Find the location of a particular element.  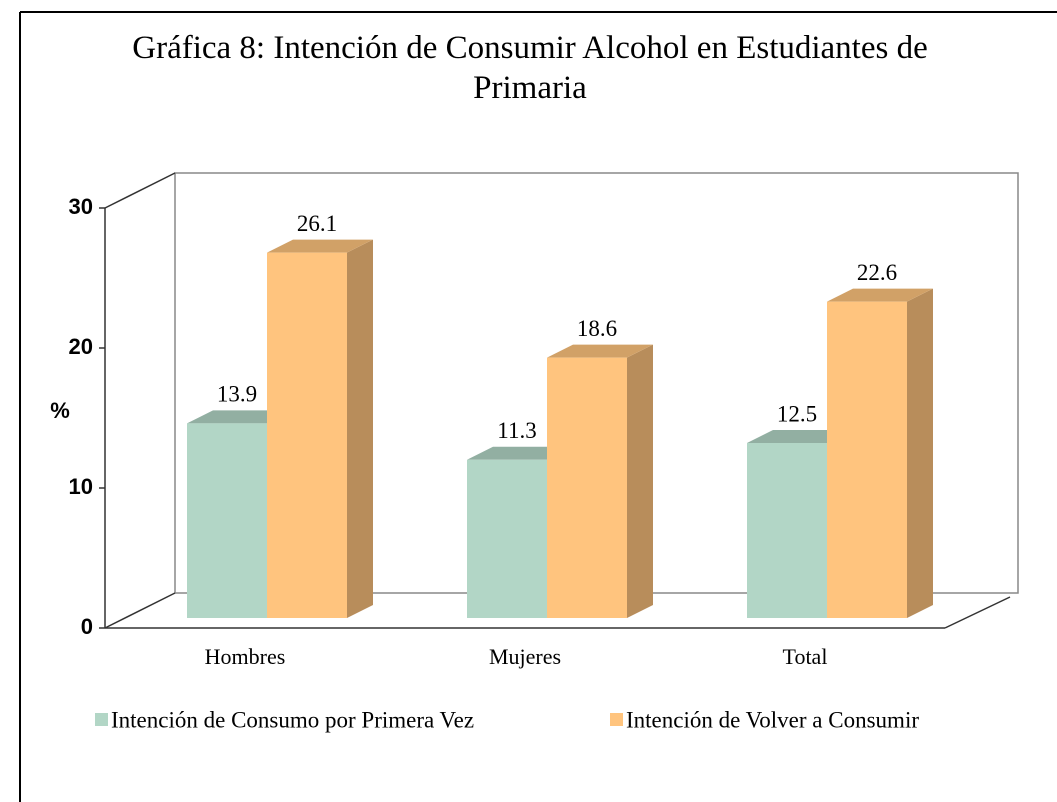

legend-label: Intención de Consumo por Primera Vez is located at coordinates (292, 719).